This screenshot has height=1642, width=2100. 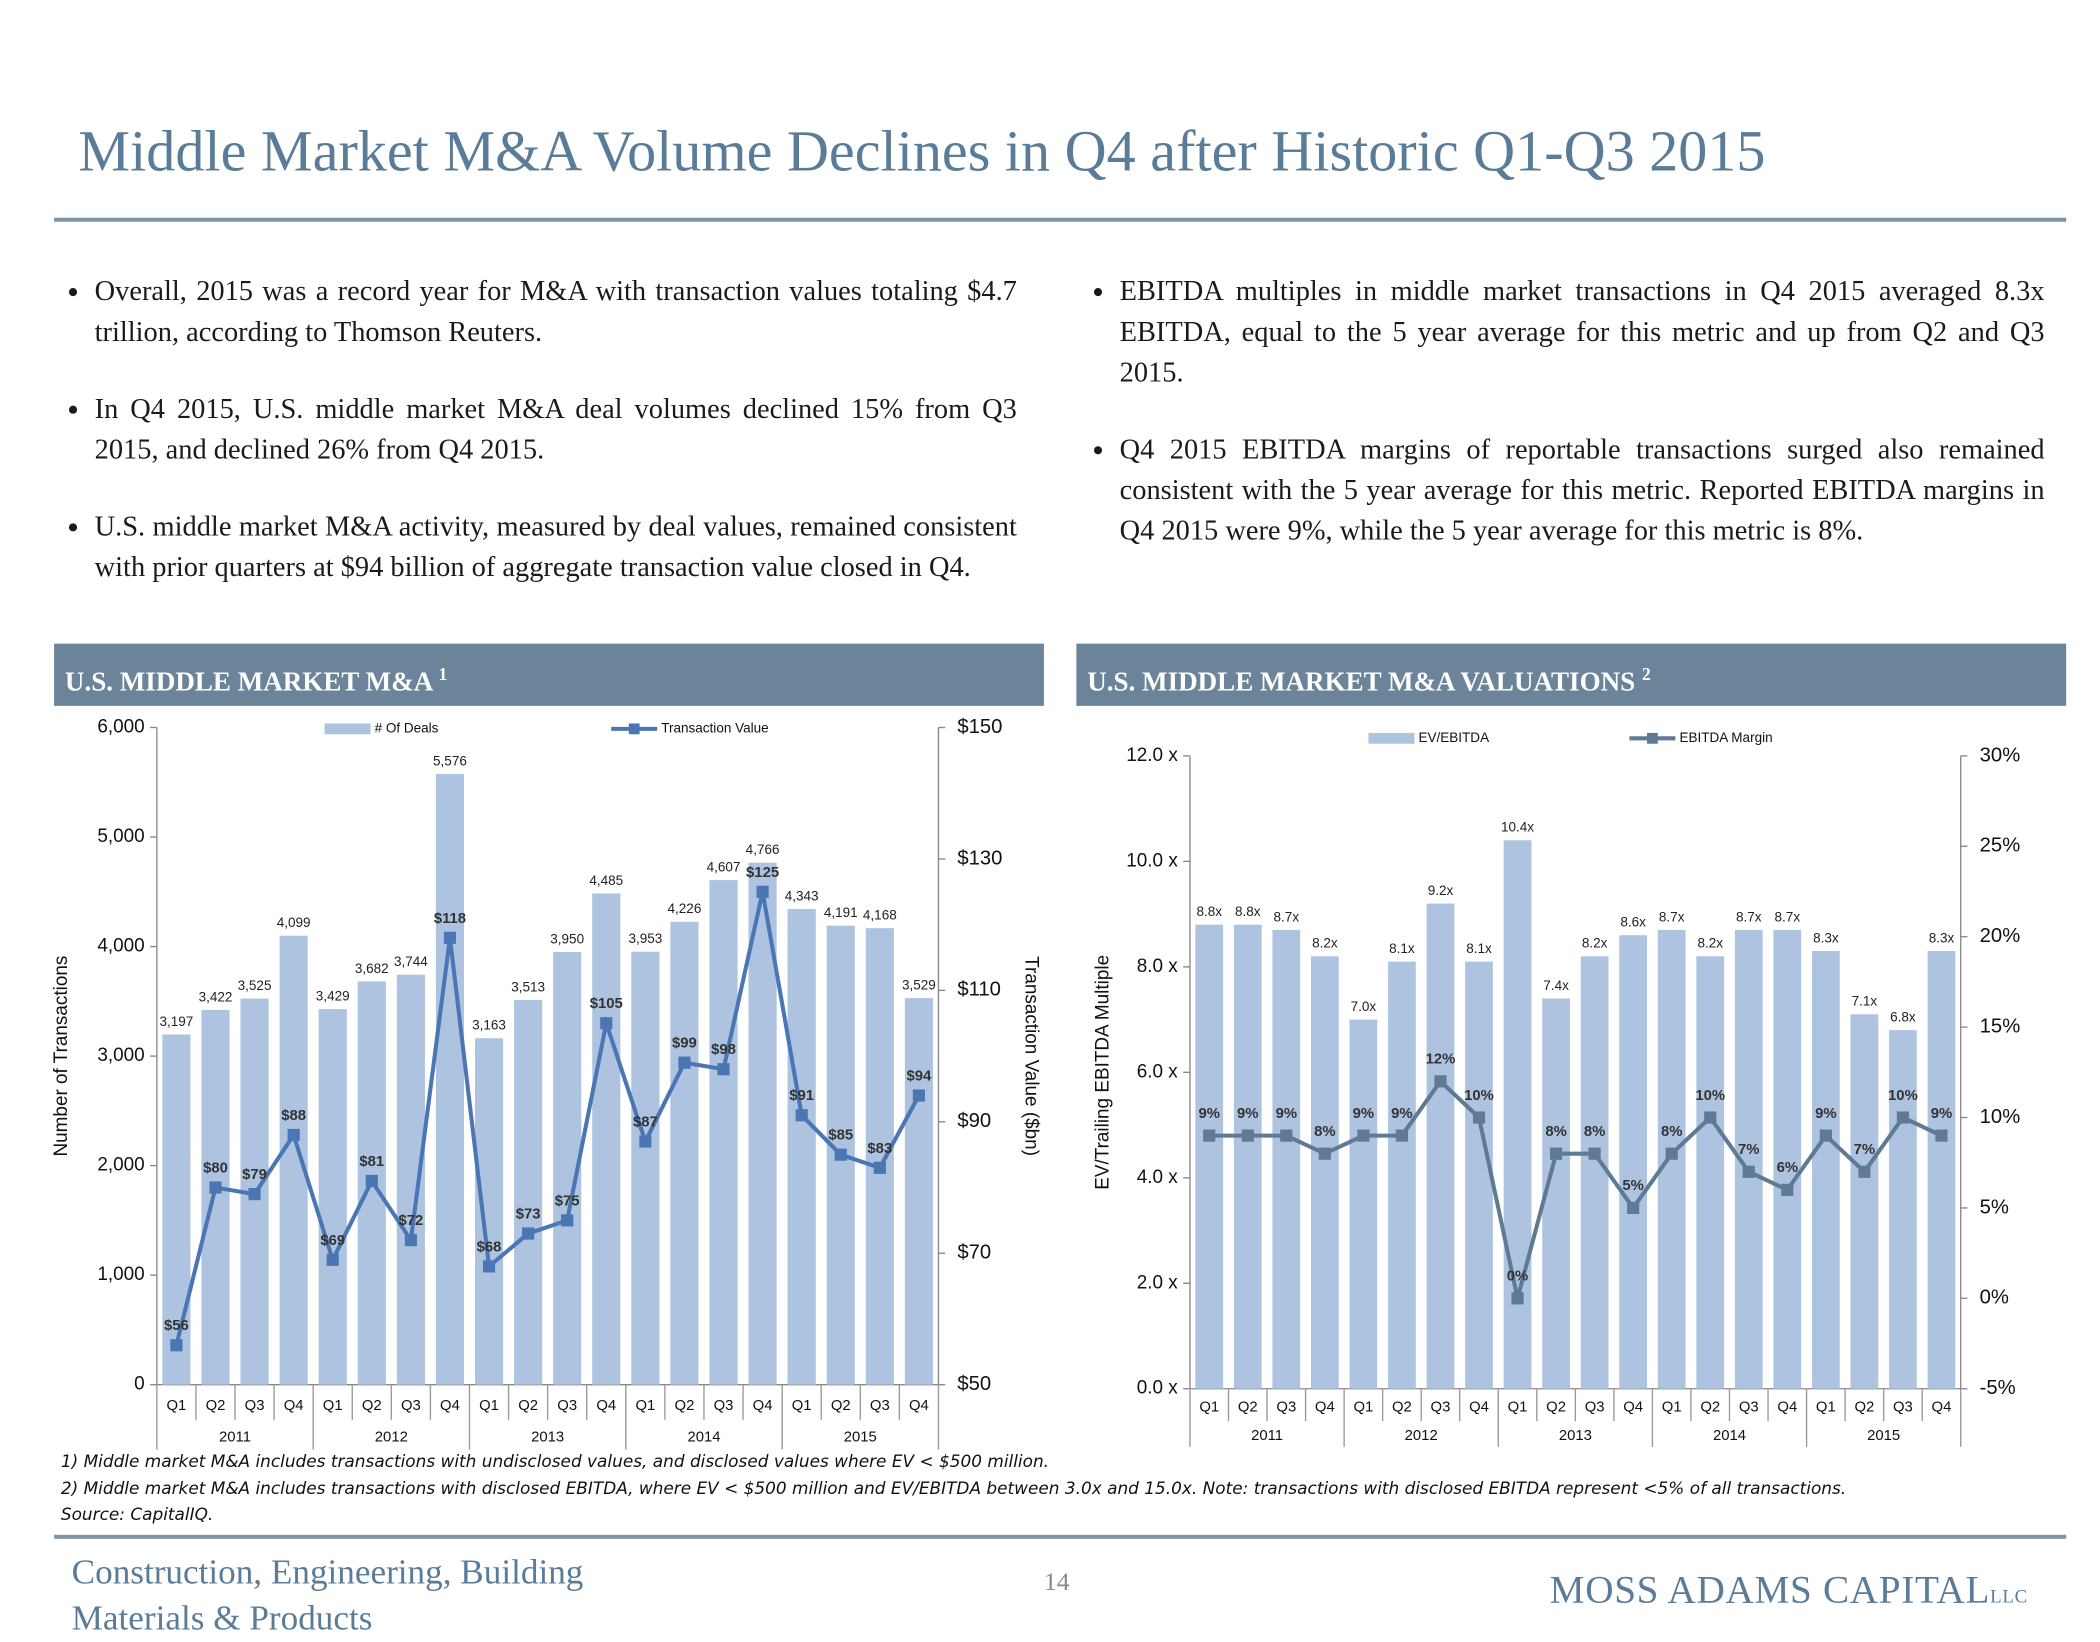 I want to click on y2-tick-label: $110, so click(x=979, y=990).